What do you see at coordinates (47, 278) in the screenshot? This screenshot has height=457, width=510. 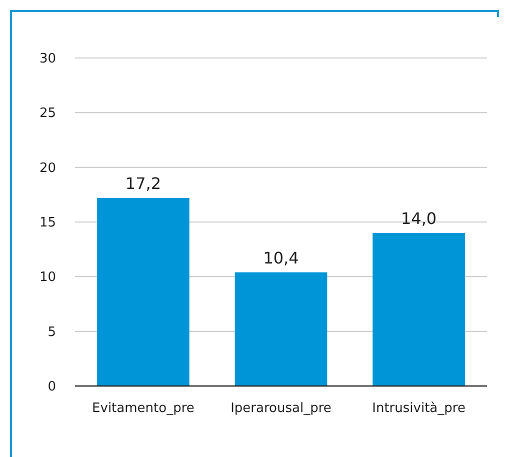 I see `y-tick-label: 10` at bounding box center [47, 278].